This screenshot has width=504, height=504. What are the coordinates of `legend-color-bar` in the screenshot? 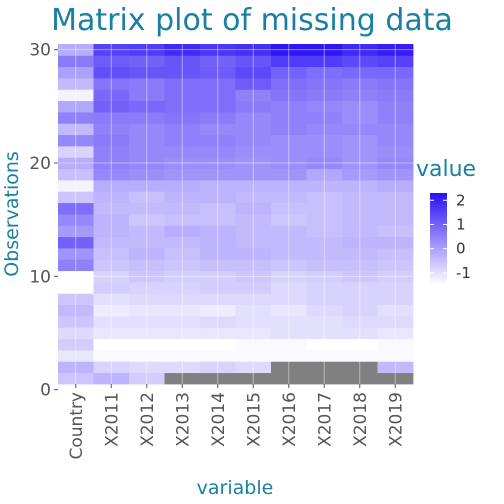 It's located at (438, 239).